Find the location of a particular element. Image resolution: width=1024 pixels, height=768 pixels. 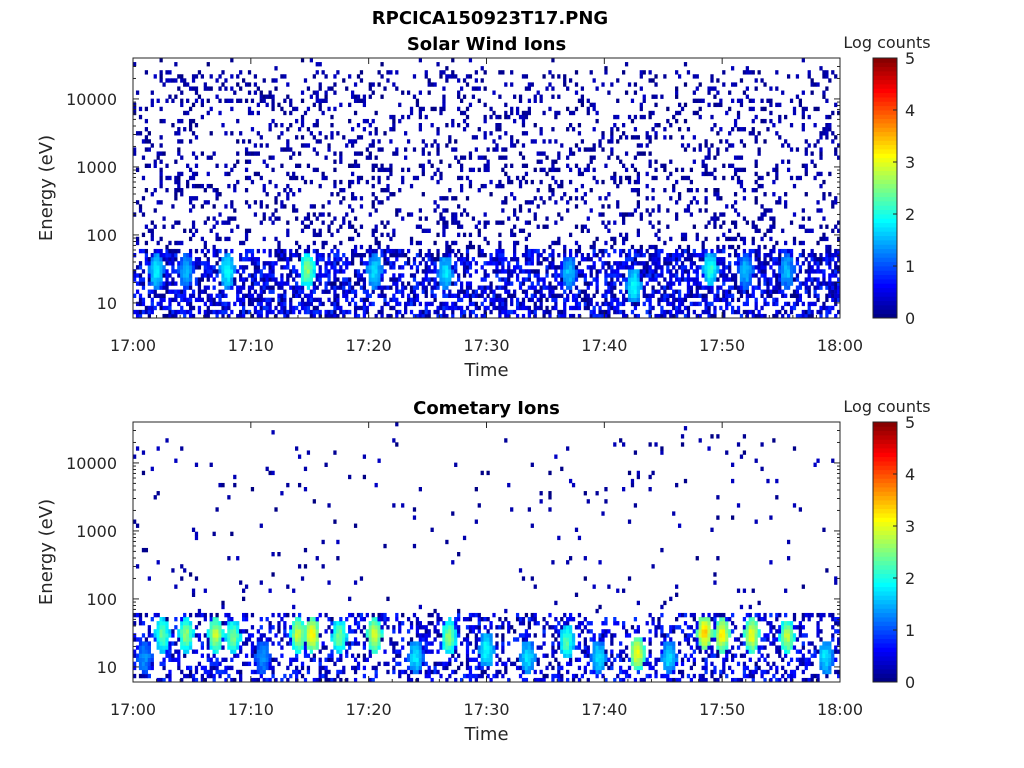

colorbar-segment is located at coordinates (885, 264).